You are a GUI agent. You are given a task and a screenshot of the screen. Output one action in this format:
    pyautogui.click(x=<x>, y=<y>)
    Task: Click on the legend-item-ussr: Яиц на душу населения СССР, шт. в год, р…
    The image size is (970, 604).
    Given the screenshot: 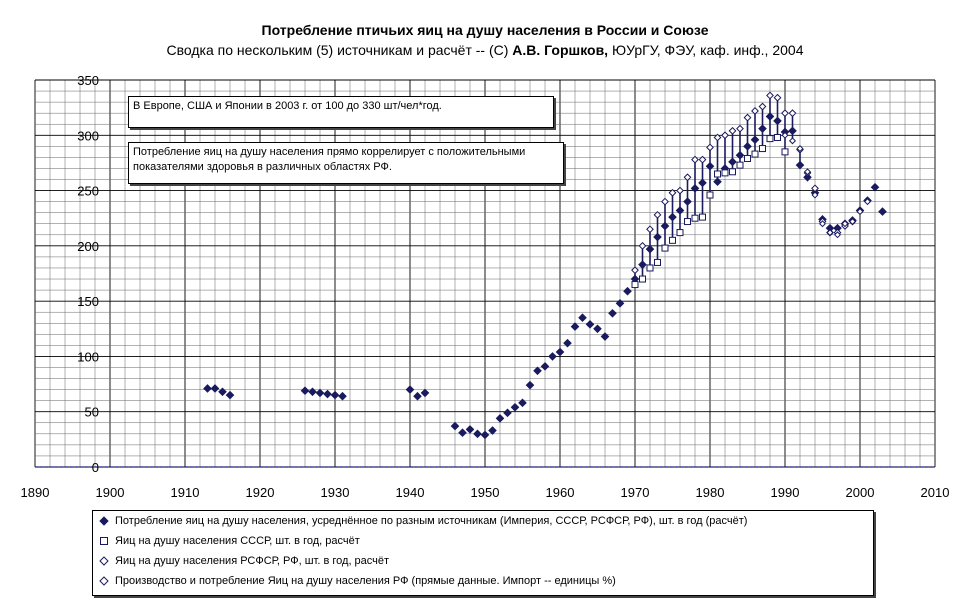 What is the action you would take?
    pyautogui.click(x=229, y=541)
    